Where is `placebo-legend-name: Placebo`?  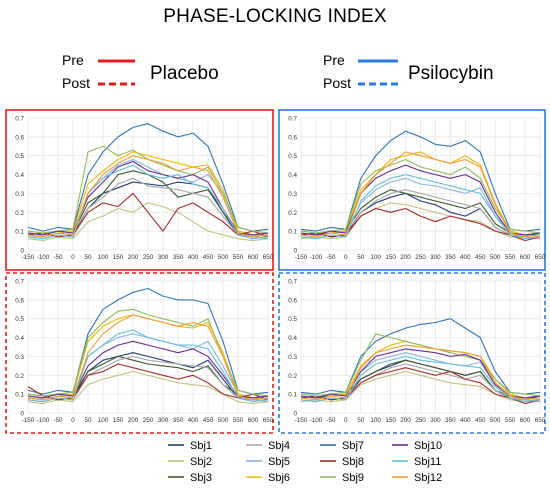 placebo-legend-name: Placebo is located at coordinates (184, 73).